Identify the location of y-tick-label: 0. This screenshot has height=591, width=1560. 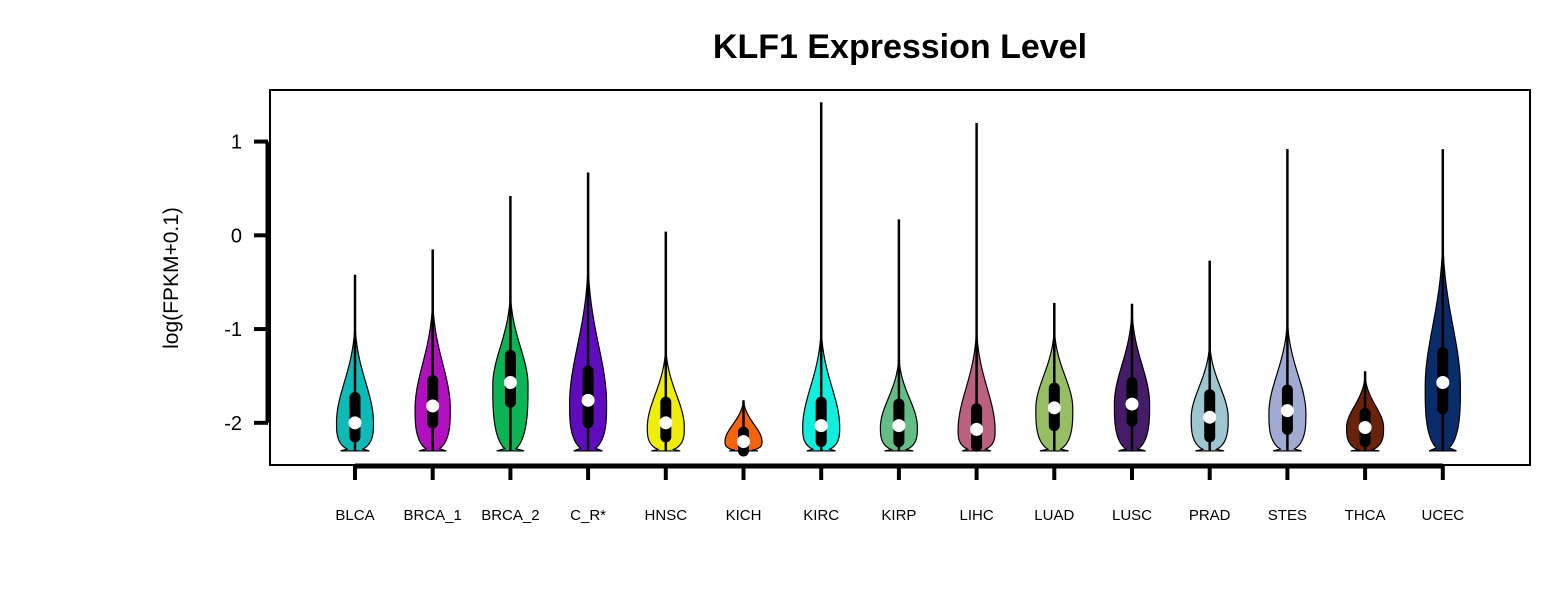
(236, 236).